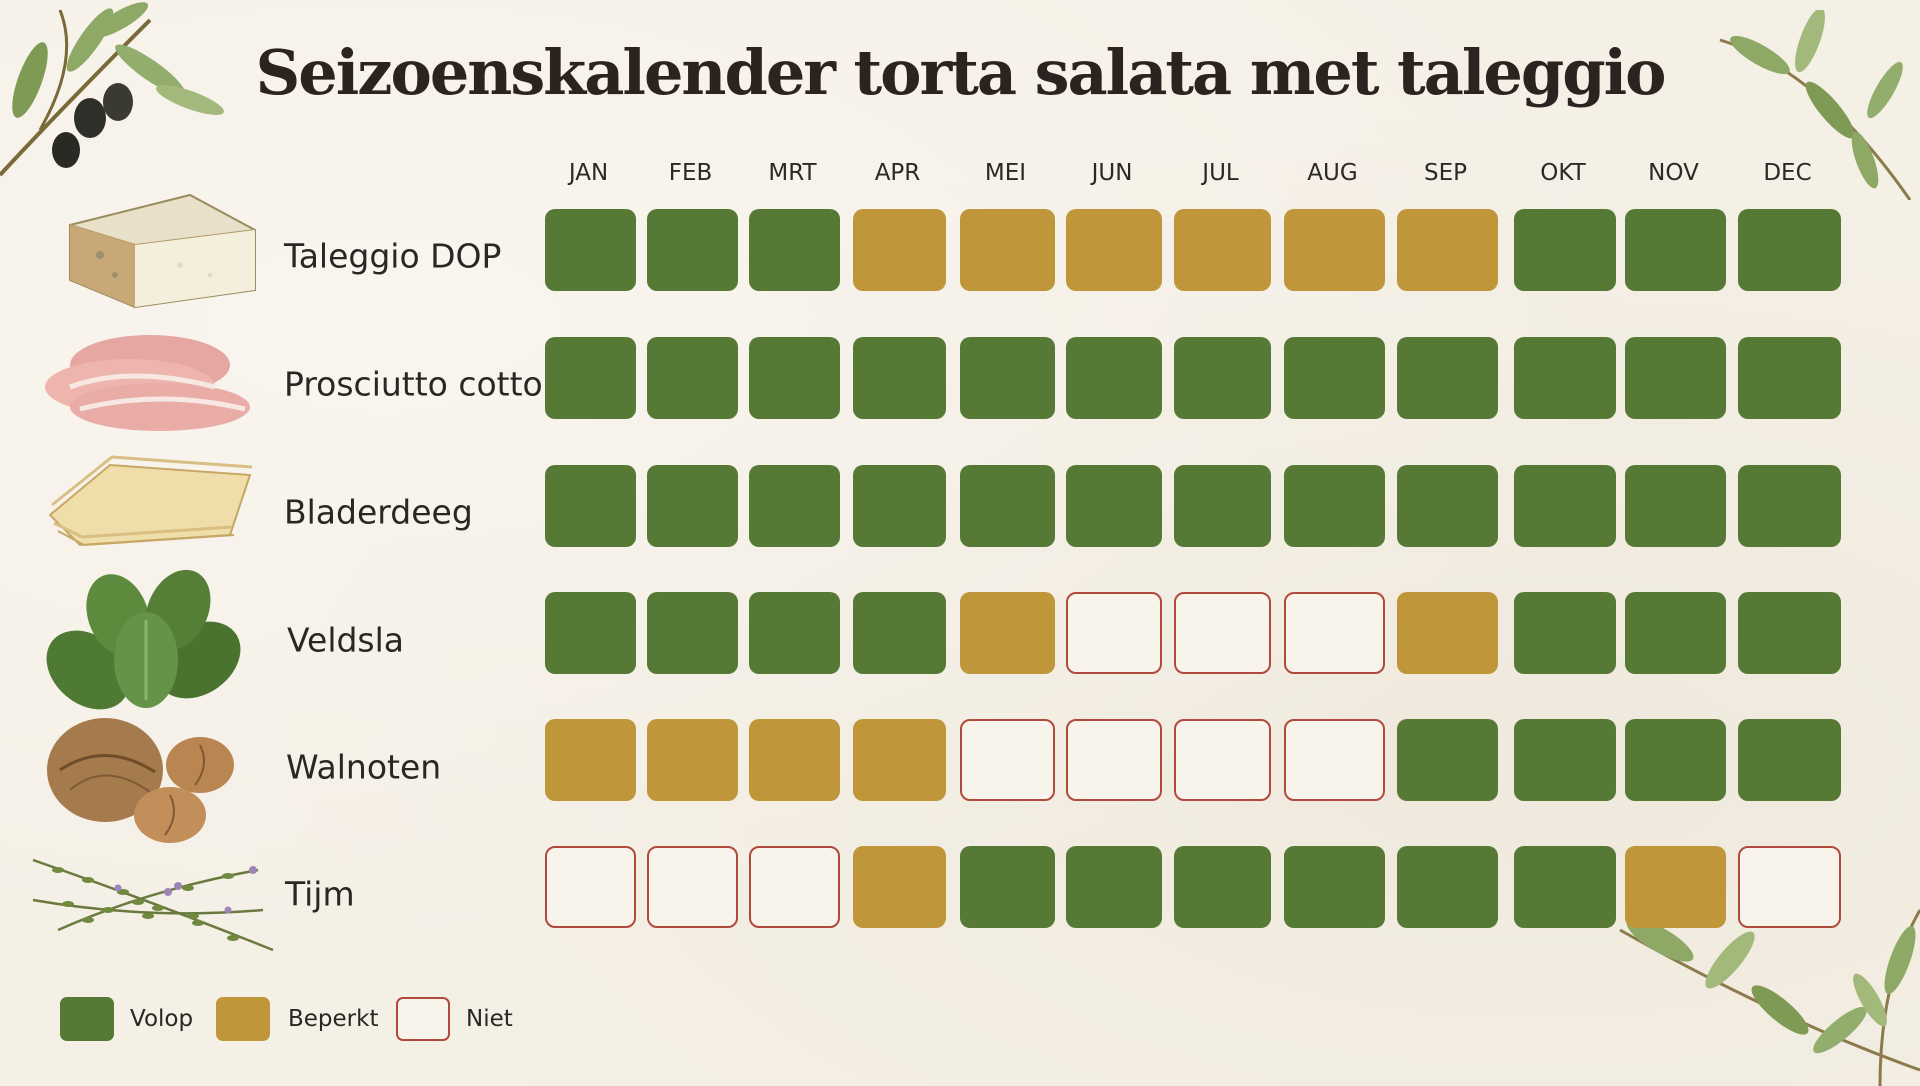  What do you see at coordinates (588, 173) in the screenshot?
I see `month-label-jan: JAN` at bounding box center [588, 173].